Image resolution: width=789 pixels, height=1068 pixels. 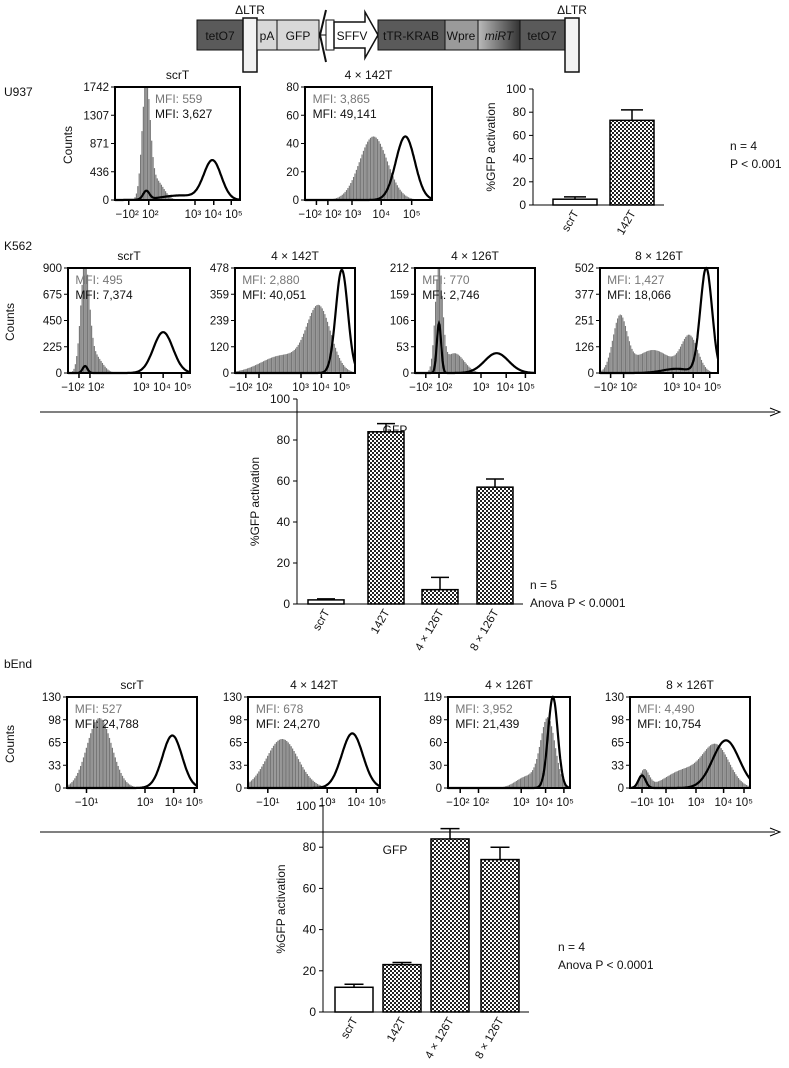 I want to click on y-tick-label: 900, so click(x=52, y=269).